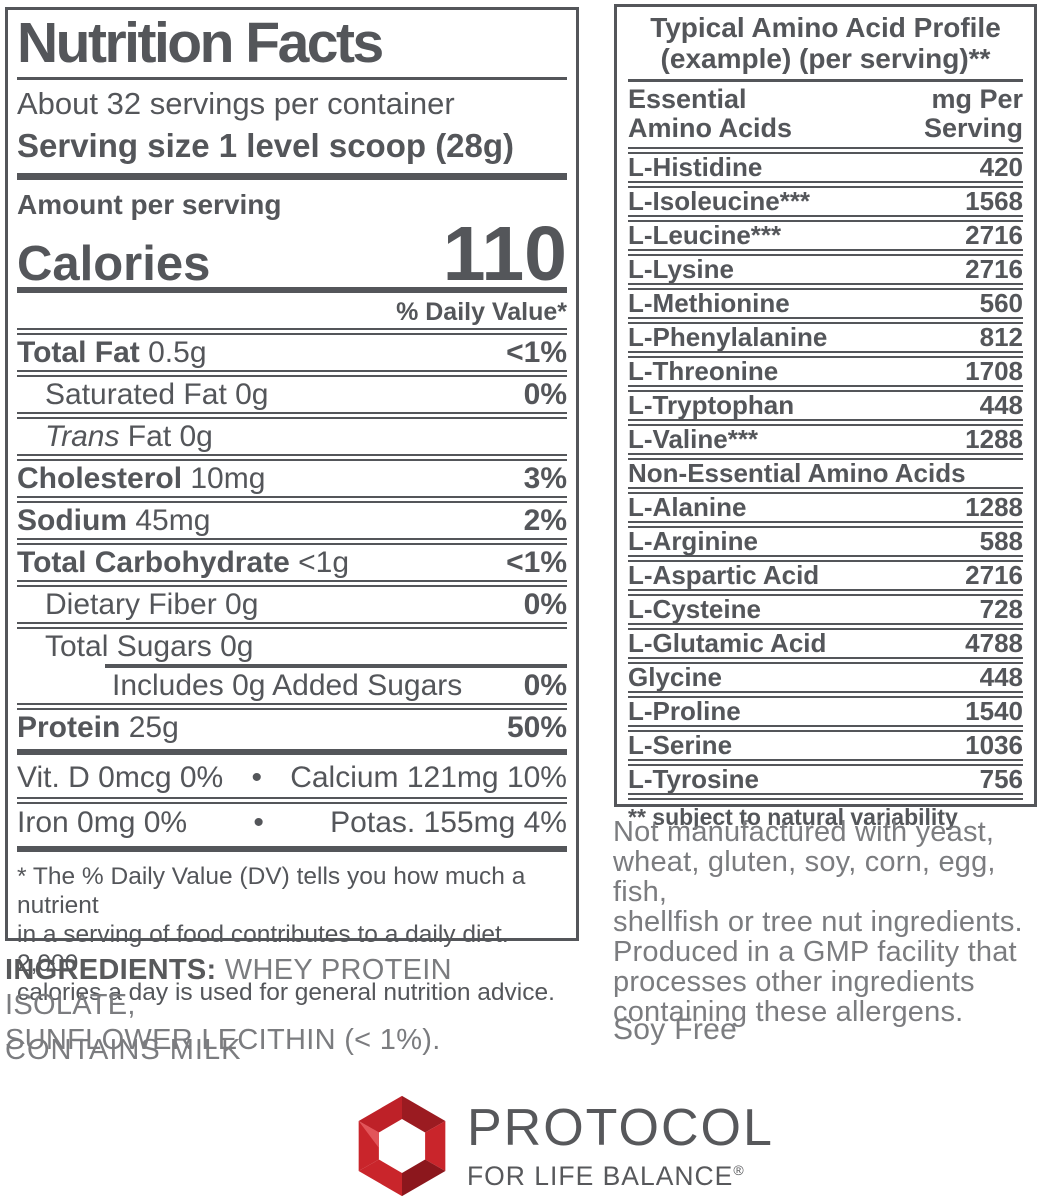 Image resolution: width=1042 pixels, height=1200 pixels. Describe the element at coordinates (825, 201) in the screenshot. I see `amino-row: L-Isoleucine*** 1568` at that location.